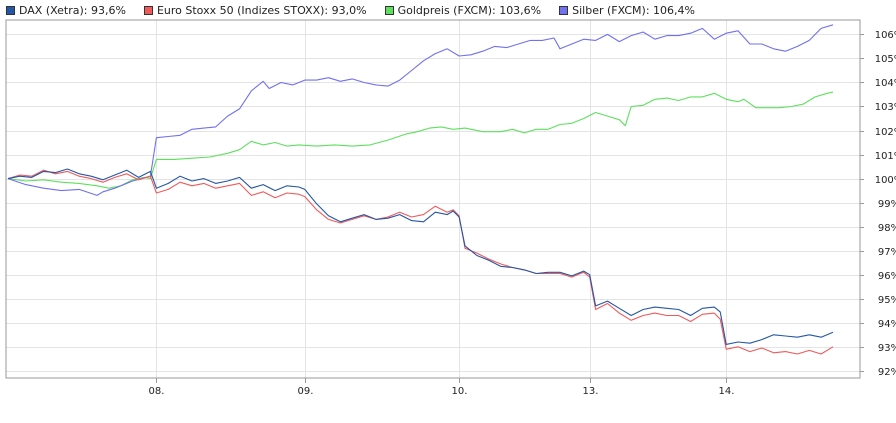 This screenshot has height=423, width=896. Describe the element at coordinates (885, 83) in the screenshot. I see `y-tick-label: 104%` at that location.